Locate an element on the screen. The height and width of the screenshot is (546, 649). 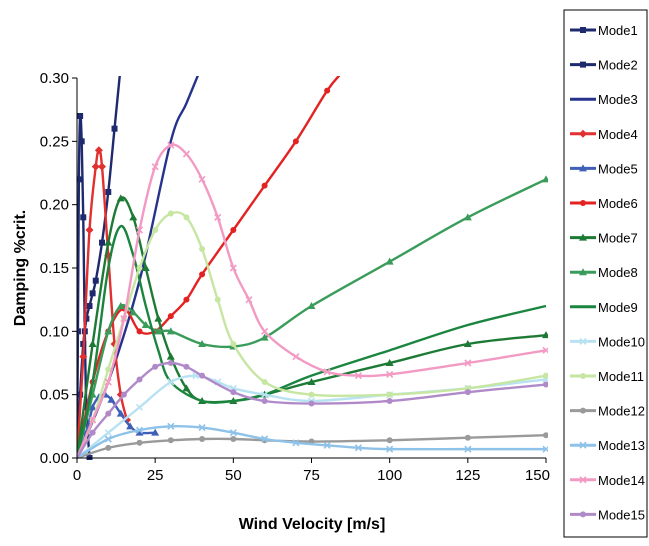
legend-item-mode7: Mode7 is located at coordinates (604, 238).